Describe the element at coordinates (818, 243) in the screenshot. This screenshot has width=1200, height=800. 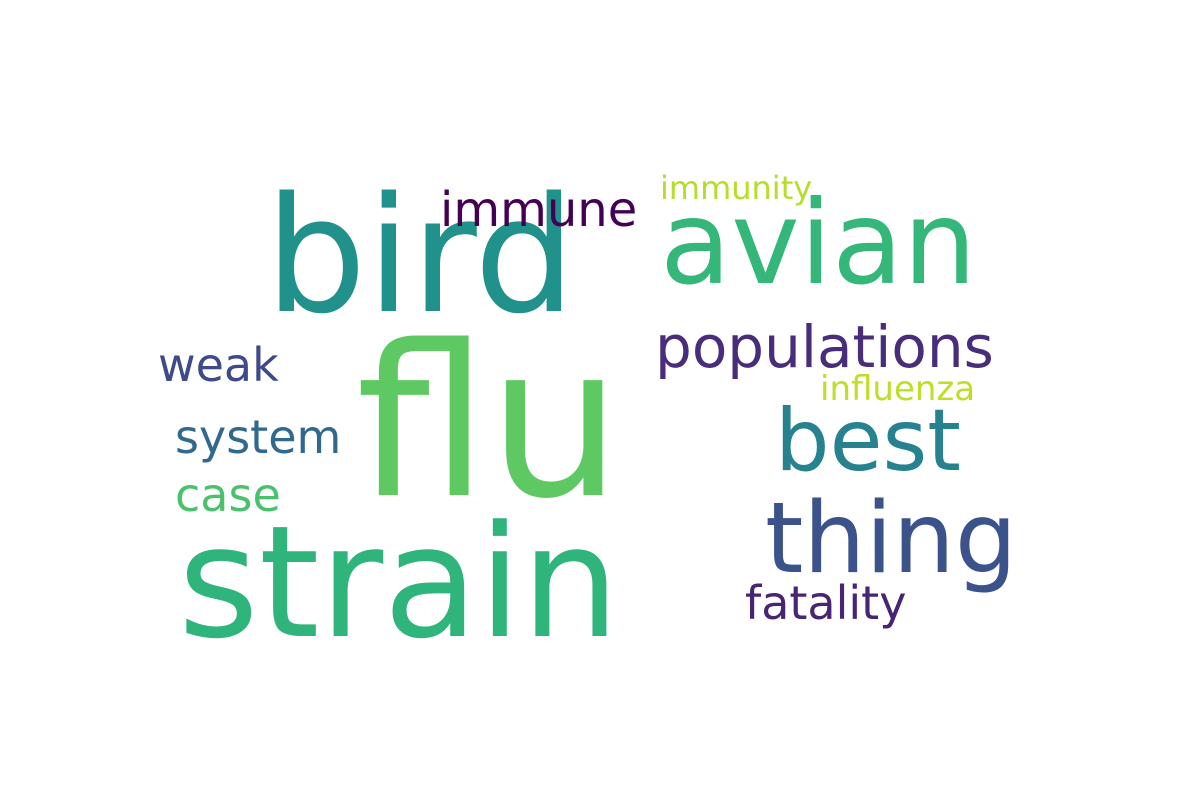
I see `word-avian: avian` at that location.